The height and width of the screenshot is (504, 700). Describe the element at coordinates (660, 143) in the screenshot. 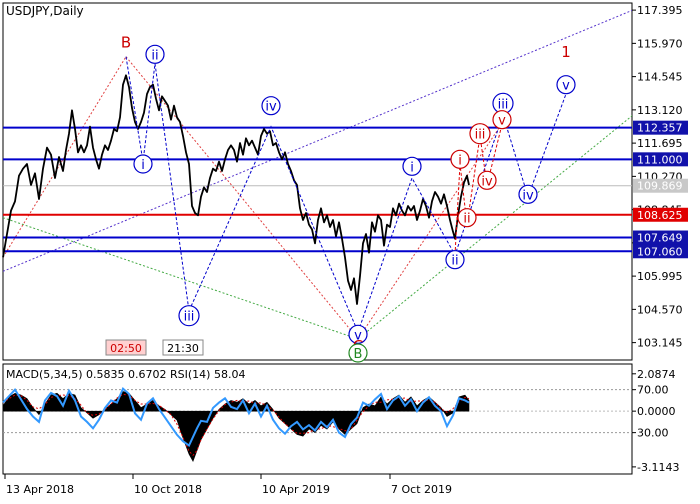

I see `price-tick-label: 111.695` at that location.